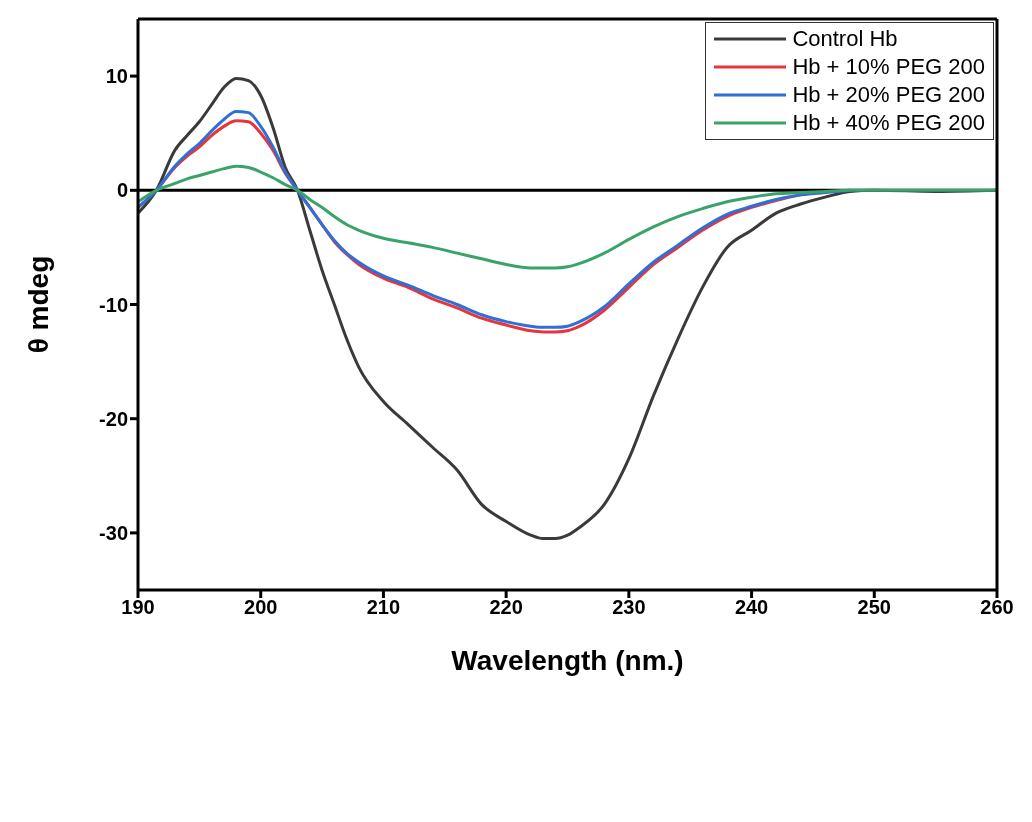  I want to click on y-tick-label: 10, so click(116, 76).